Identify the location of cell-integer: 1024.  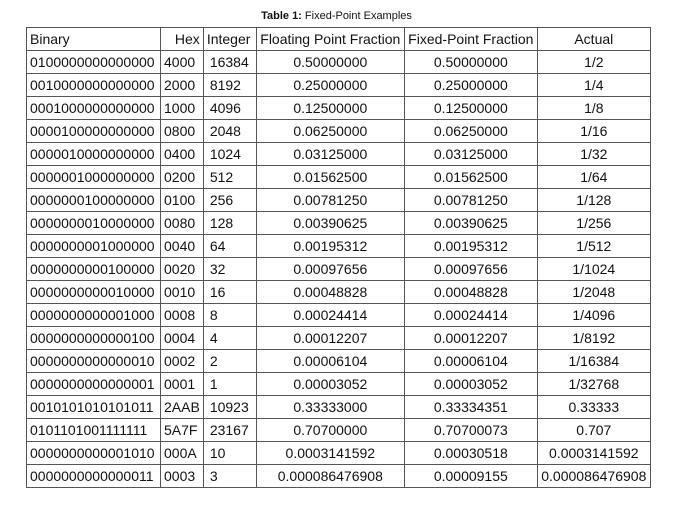
(229, 154).